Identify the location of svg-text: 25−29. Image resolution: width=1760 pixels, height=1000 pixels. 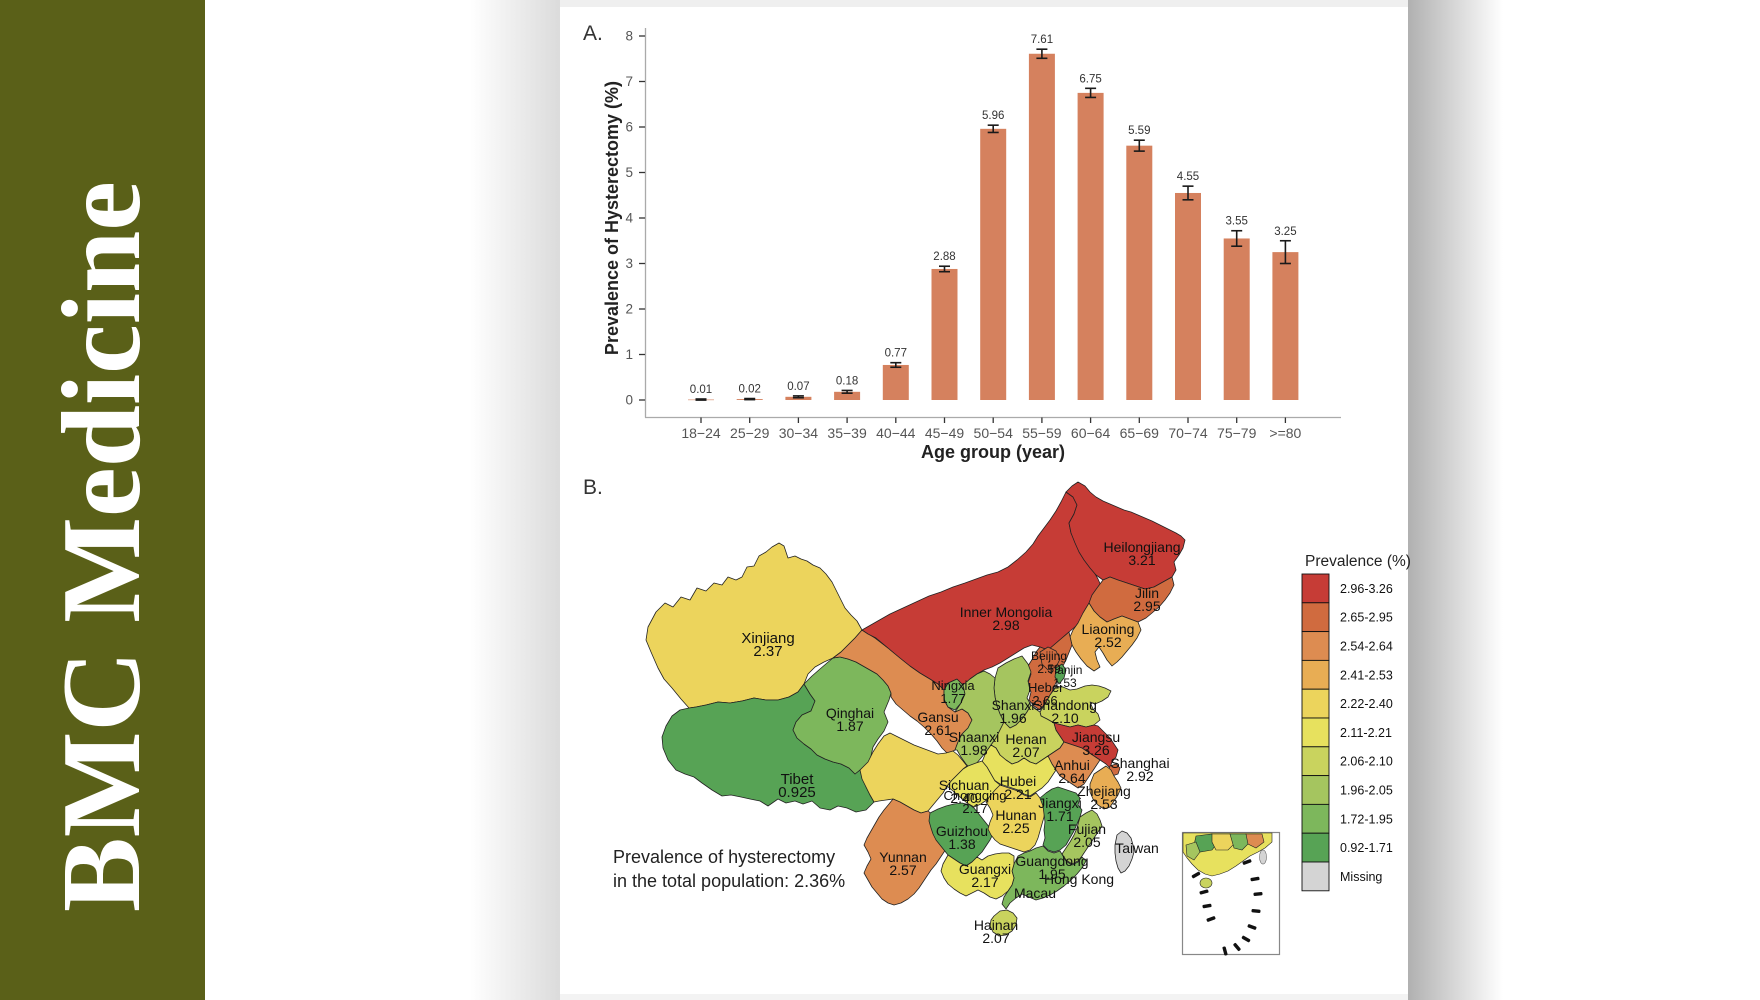
(750, 433).